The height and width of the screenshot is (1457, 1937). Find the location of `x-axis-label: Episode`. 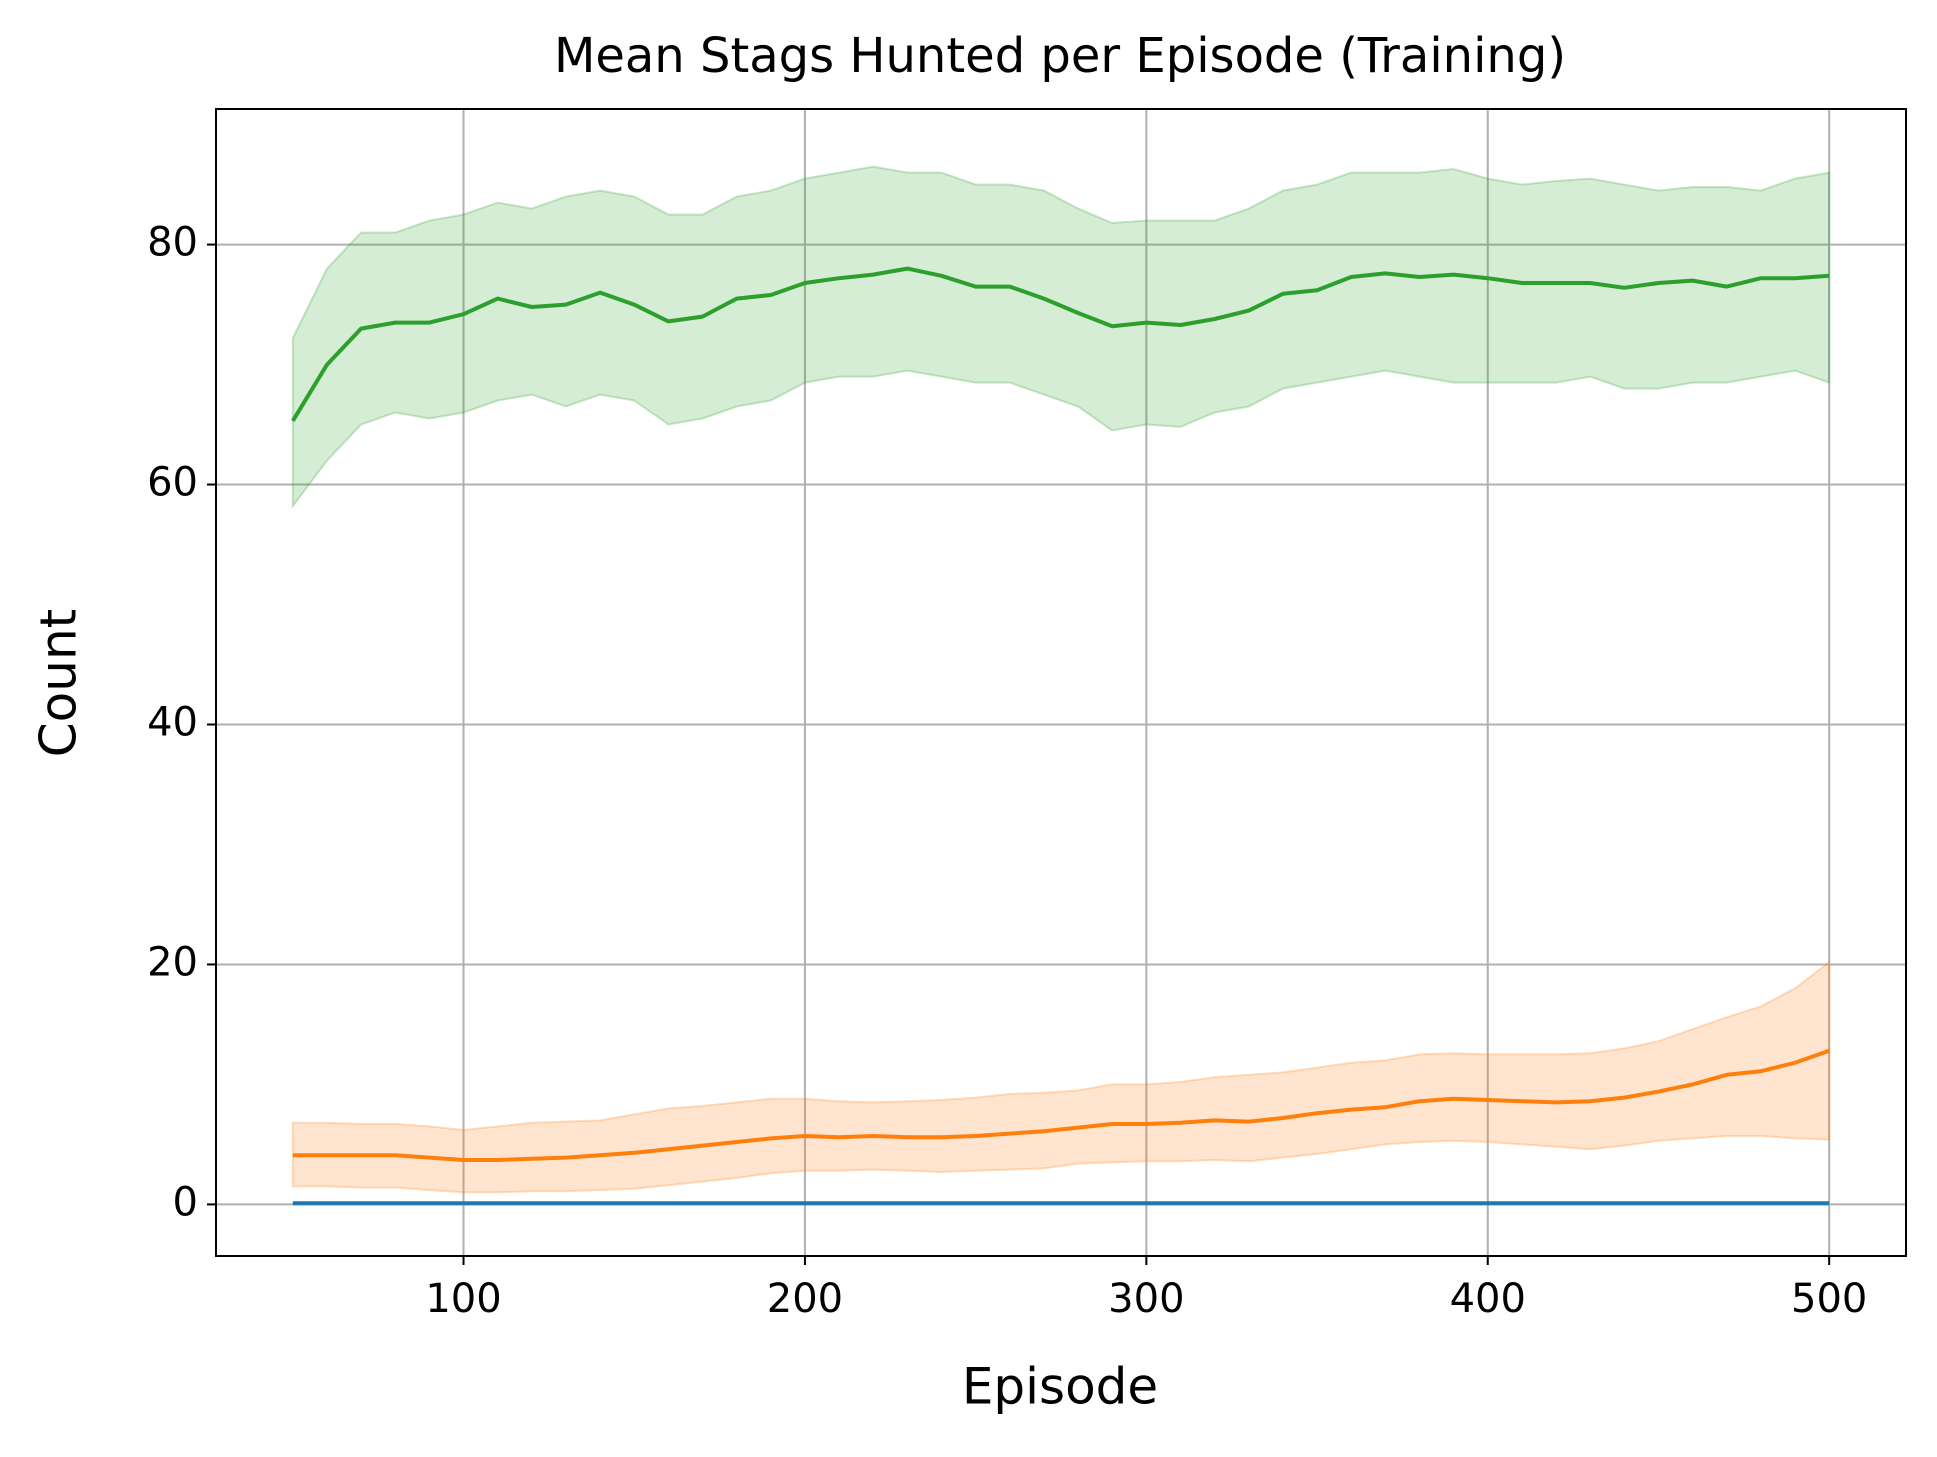

x-axis-label: Episode is located at coordinates (1060, 1387).